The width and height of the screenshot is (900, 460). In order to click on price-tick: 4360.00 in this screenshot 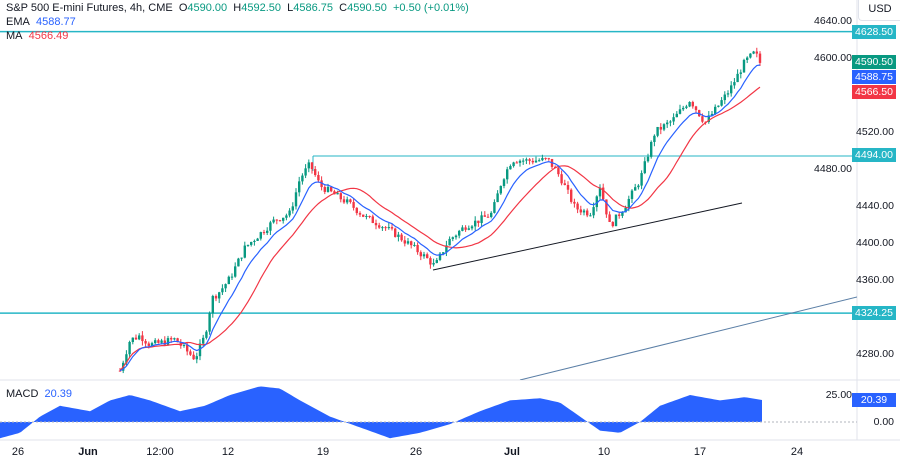, I will do `click(875, 280)`.